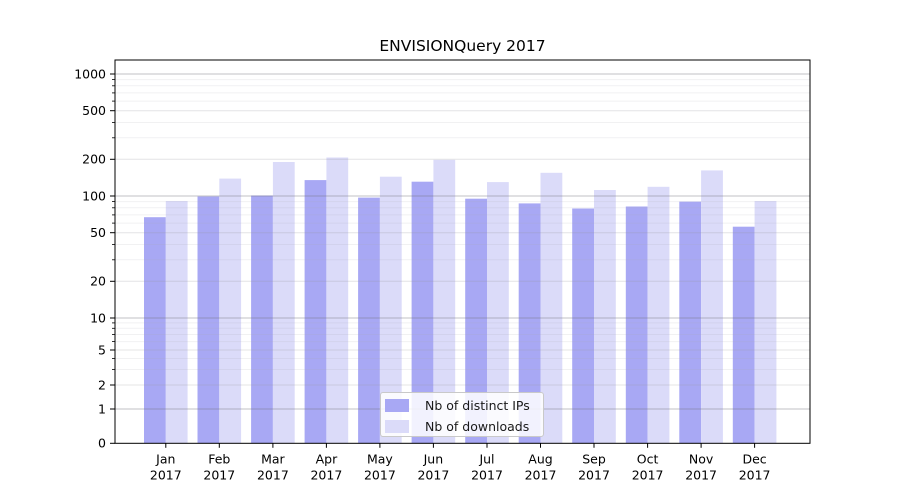 Image resolution: width=900 pixels, height=500 pixels. I want to click on x-tick-label-month: Dec, so click(754, 459).